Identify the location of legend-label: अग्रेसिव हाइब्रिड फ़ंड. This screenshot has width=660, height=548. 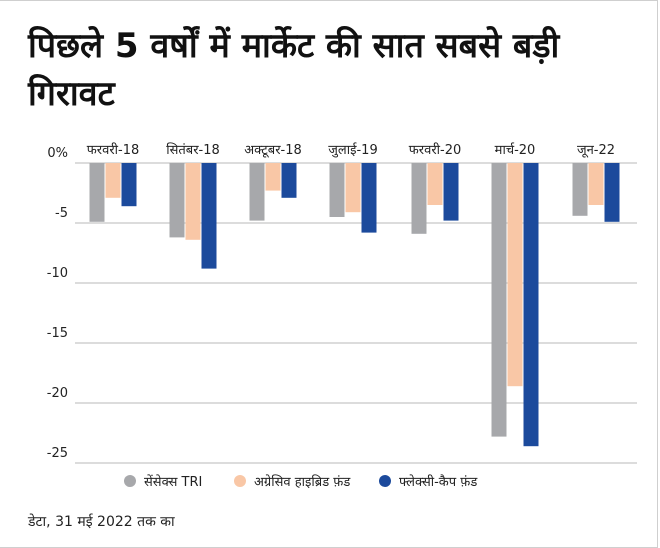
(302, 482).